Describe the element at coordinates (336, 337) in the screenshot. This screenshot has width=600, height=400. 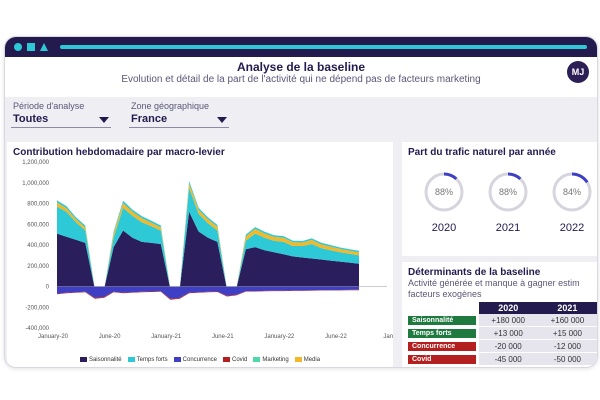
I see `x-tick-label: June-22` at that location.